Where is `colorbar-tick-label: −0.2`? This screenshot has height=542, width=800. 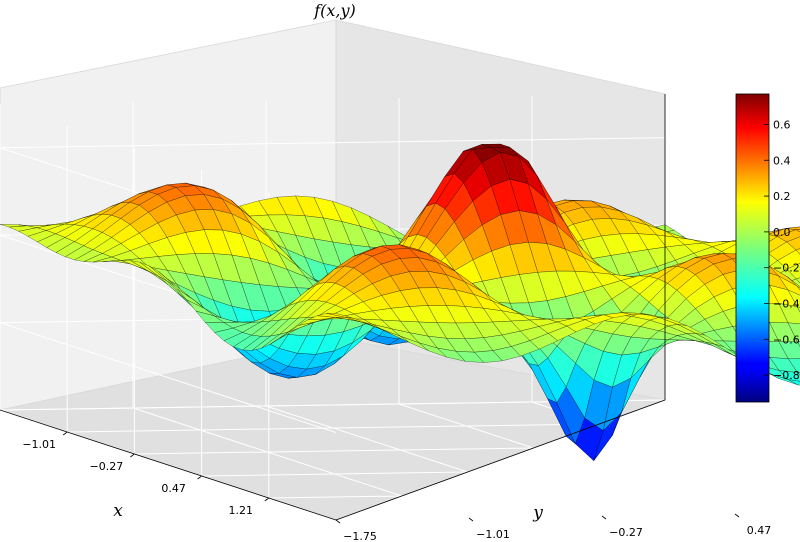
colorbar-tick-label: −0.2 is located at coordinates (786, 268).